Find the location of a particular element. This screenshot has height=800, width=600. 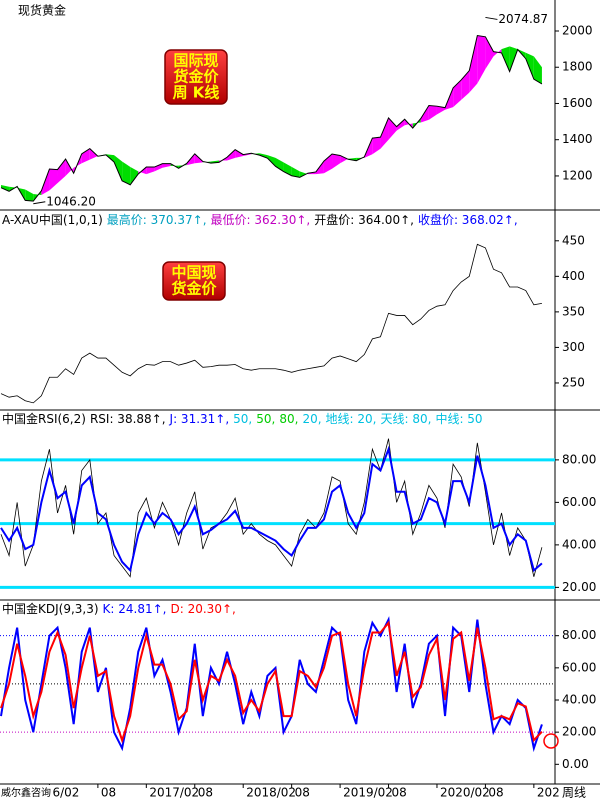

header-item: 中国金RSI(6,2) is located at coordinates (44, 418).